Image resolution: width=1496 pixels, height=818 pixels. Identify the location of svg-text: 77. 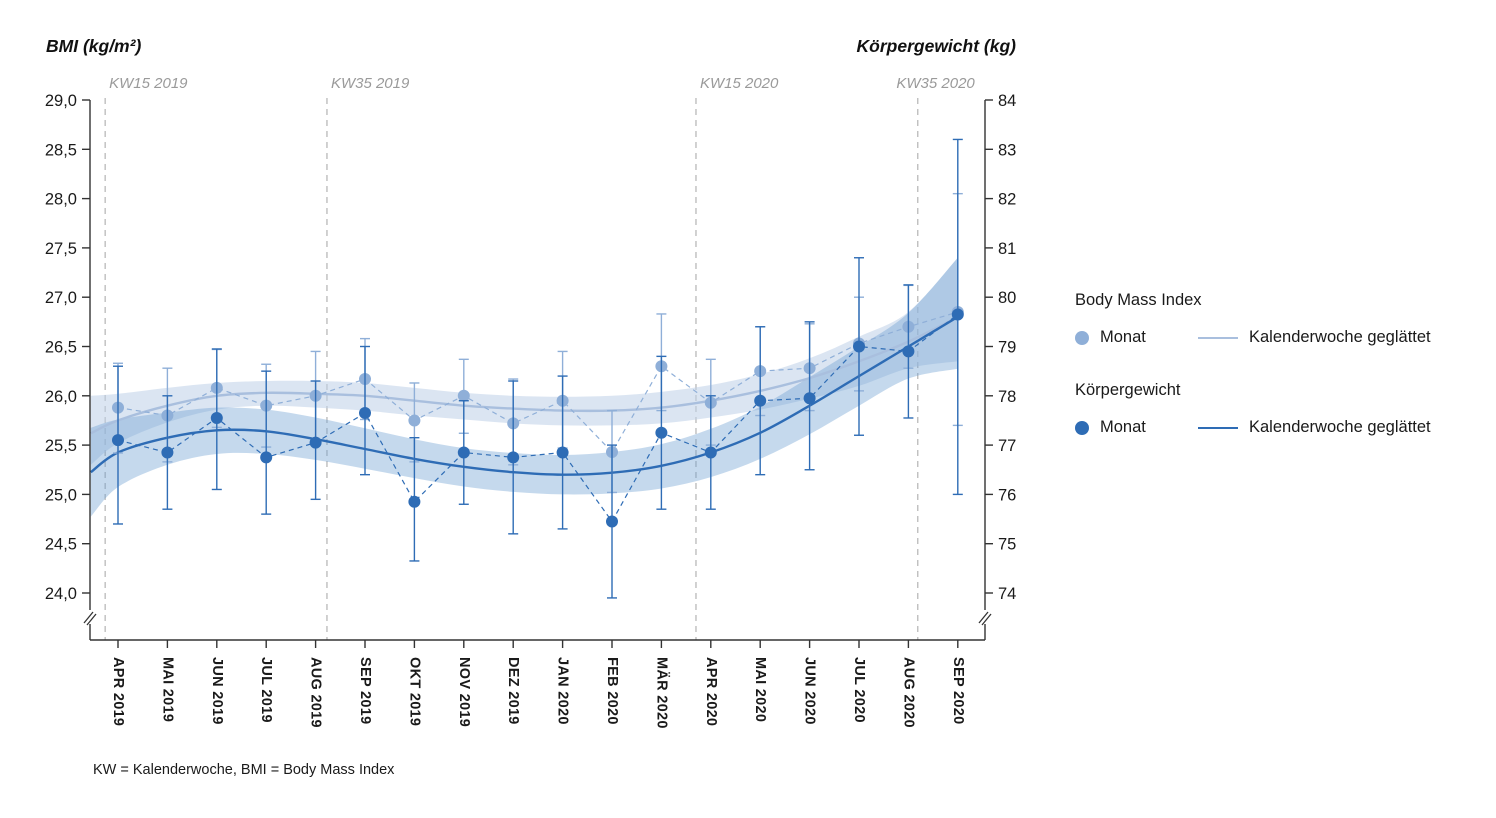
(1007, 446).